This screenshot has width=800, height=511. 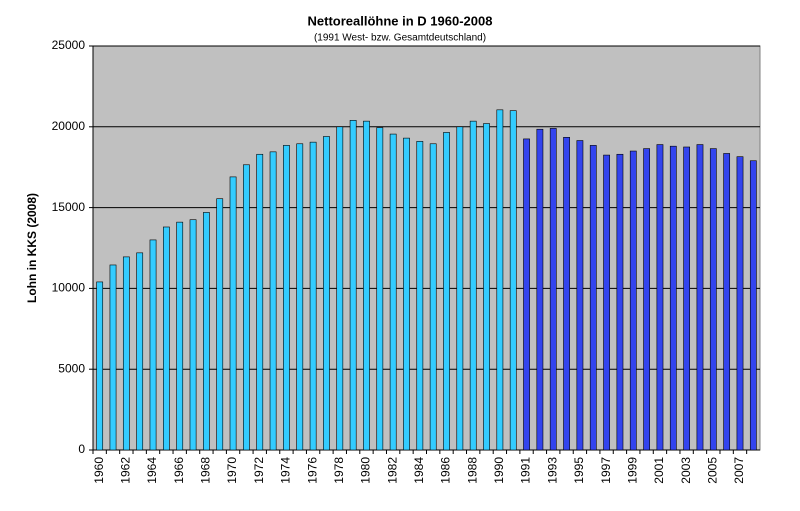 I want to click on y-tick-label: 0, so click(x=81, y=449).